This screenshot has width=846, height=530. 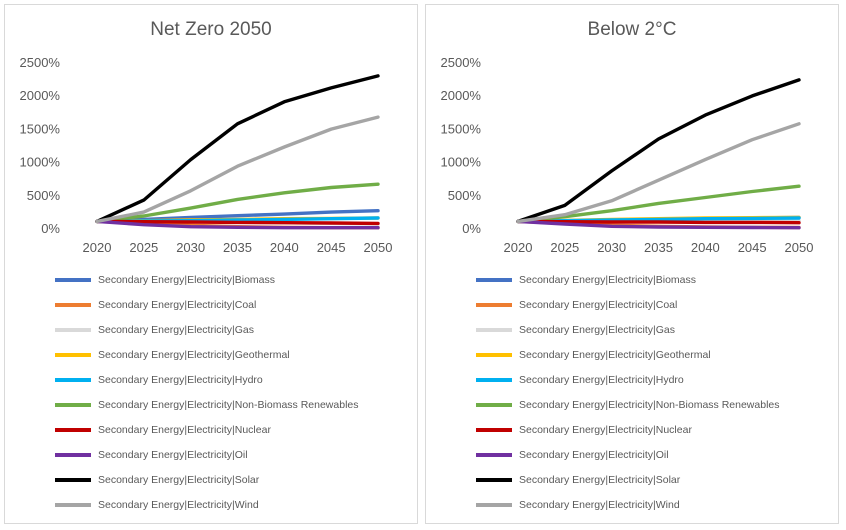 I want to click on legend-item: Secondary Energy|Electricity|Oil, so click(x=207, y=454).